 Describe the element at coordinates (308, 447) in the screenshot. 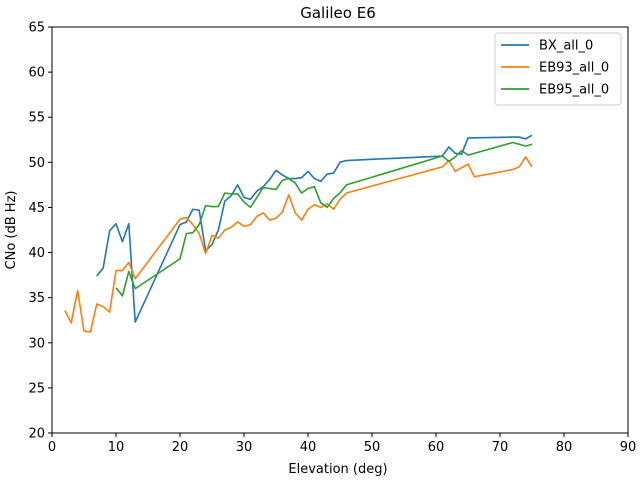

I see `x-tick-label: 40` at that location.